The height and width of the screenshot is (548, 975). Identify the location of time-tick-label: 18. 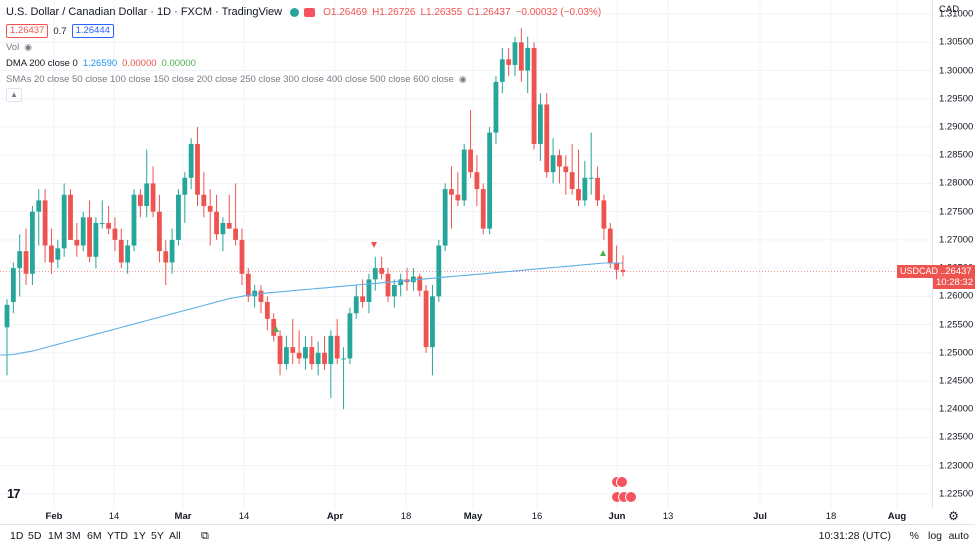
(406, 516).